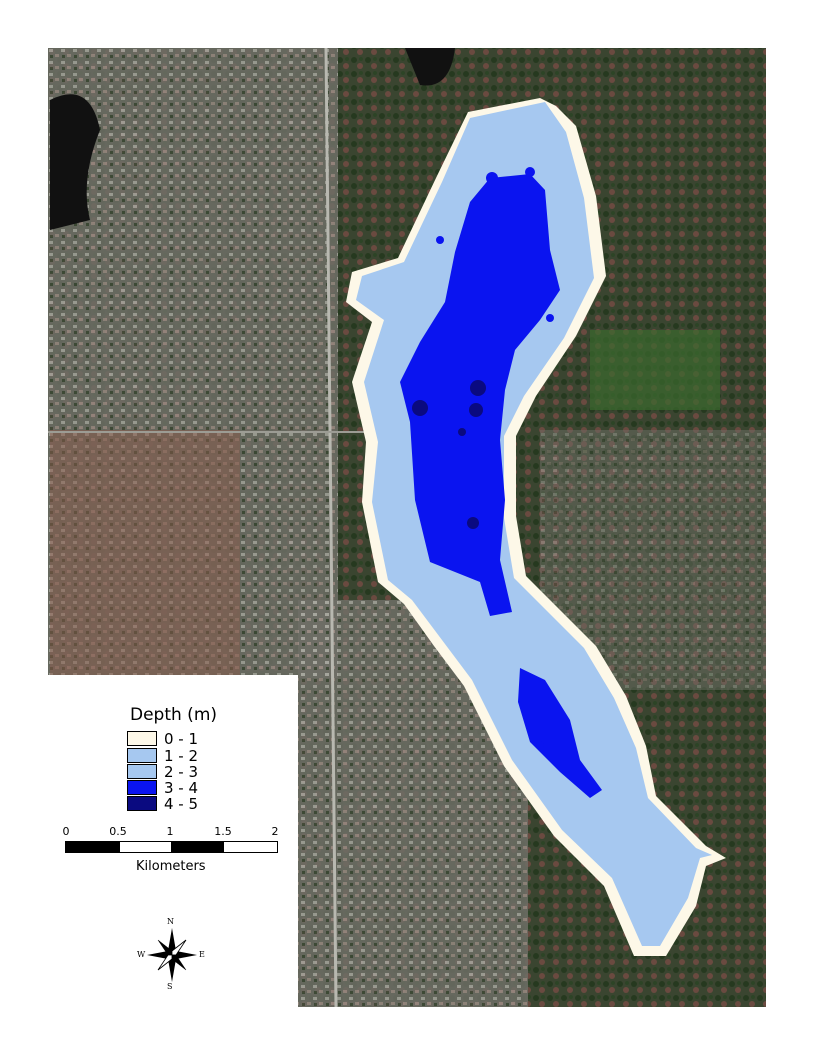 Image resolution: width=816 pixels, height=1056 pixels. What do you see at coordinates (170, 831) in the screenshot?
I see `scale-tick: 1` at bounding box center [170, 831].